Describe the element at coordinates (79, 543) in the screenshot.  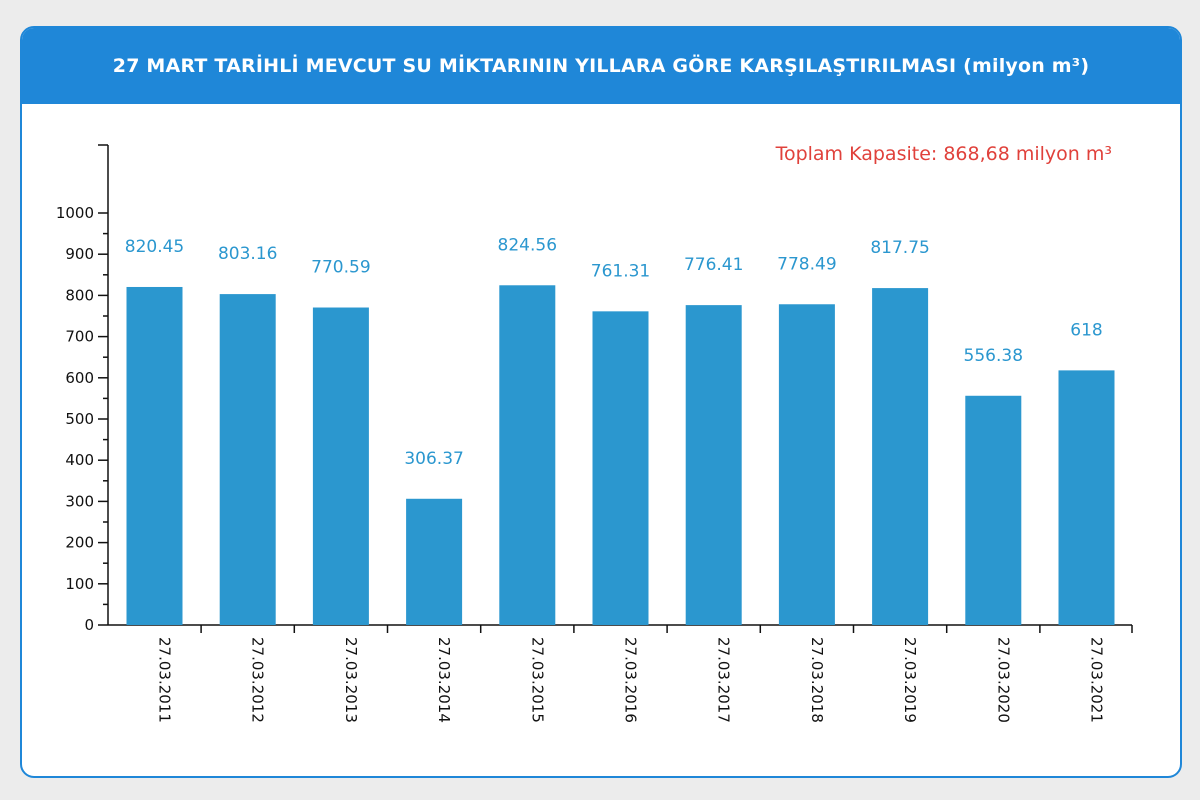
I see `y-tick-label: 200` at that location.